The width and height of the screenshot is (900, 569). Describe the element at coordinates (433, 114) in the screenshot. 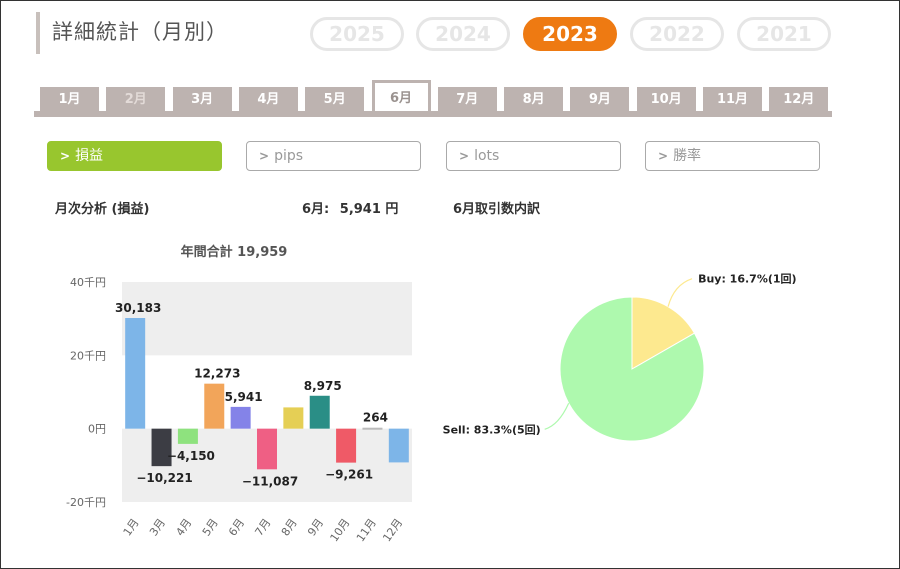

I see `tabs-baseline` at that location.